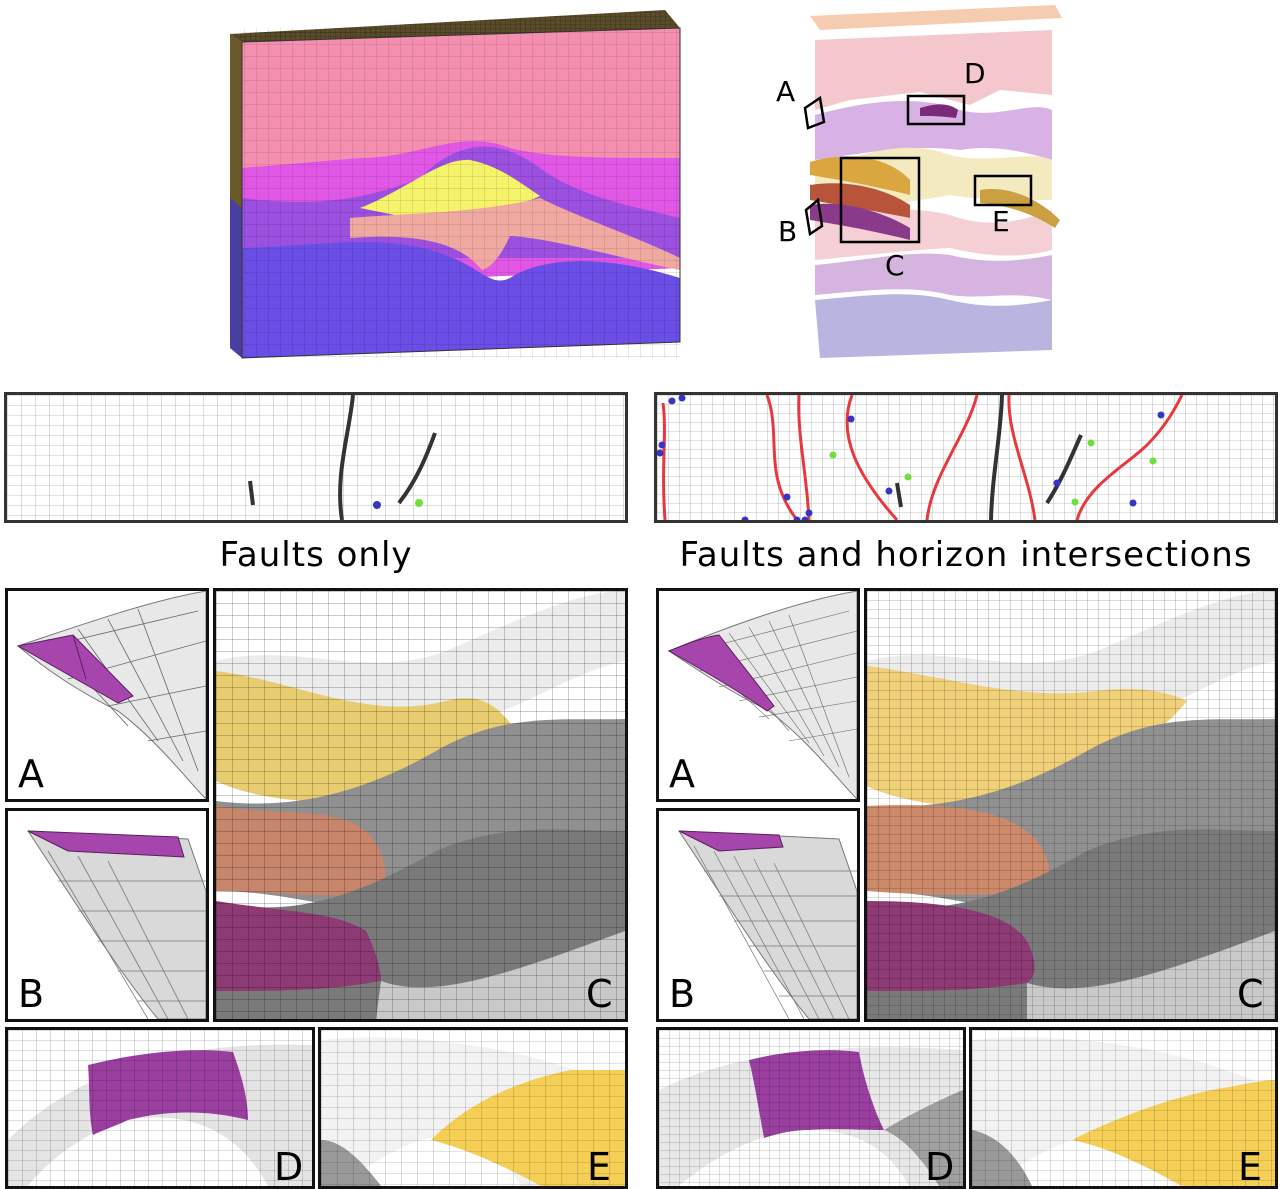 This screenshot has width=1282, height=1189. What do you see at coordinates (786, 91) in the screenshot?
I see `overview-label-a: A` at bounding box center [786, 91].